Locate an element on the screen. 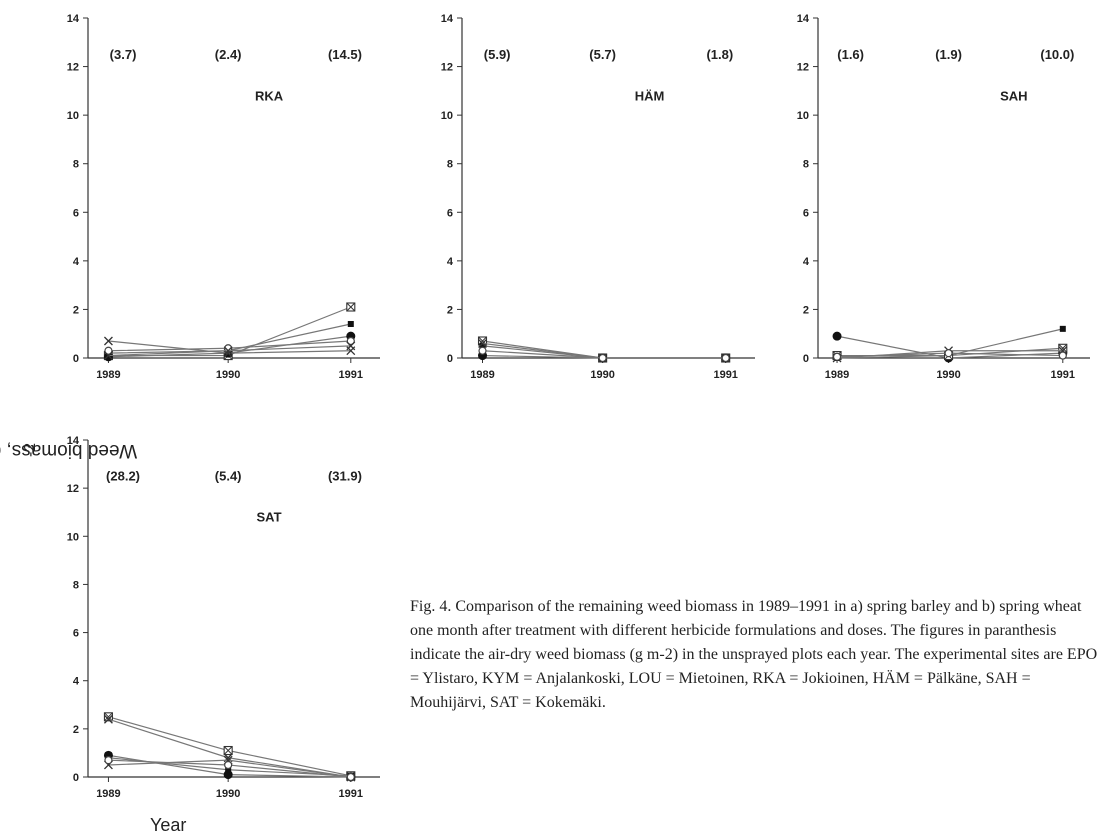 The height and width of the screenshot is (838, 1106). unsprayed-biomass-label: (5.7) is located at coordinates (602, 54).